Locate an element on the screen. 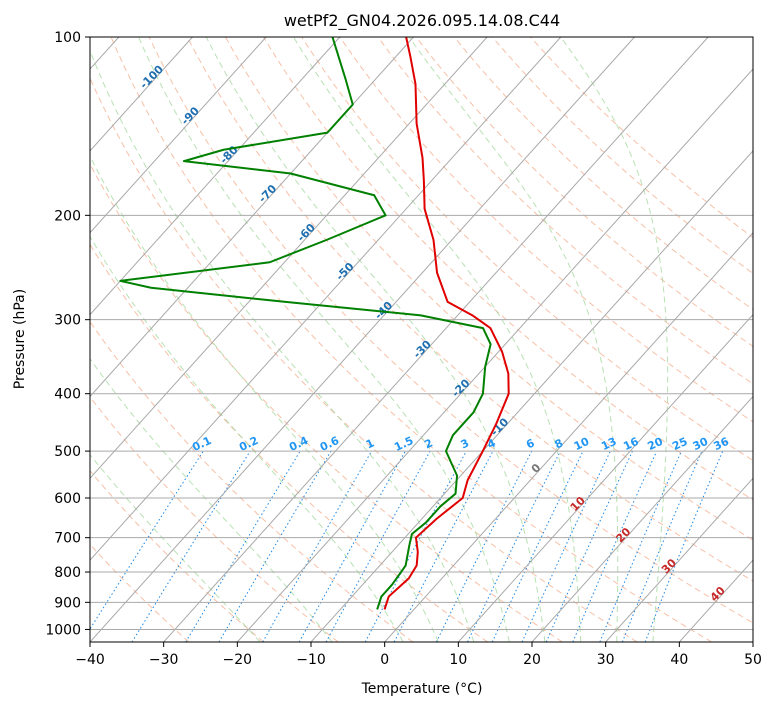 Image resolution: width=775 pixels, height=708 pixels. mixing-ratio-label: 30 is located at coordinates (701, 444).